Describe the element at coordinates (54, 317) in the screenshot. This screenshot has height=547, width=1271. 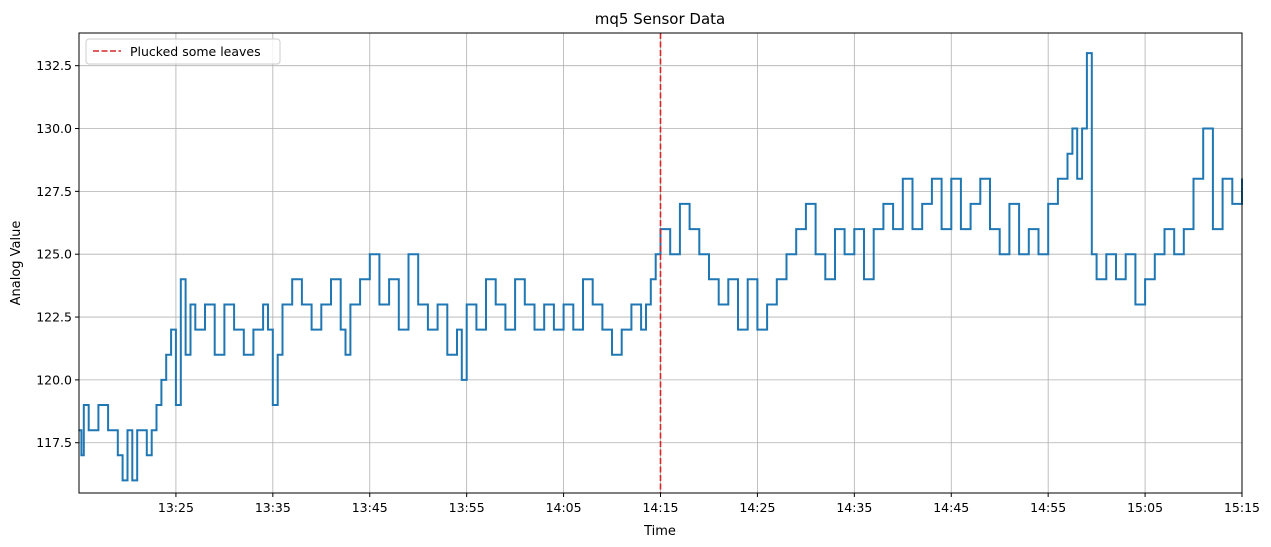
I see `y-tick-label: 122.5` at that location.